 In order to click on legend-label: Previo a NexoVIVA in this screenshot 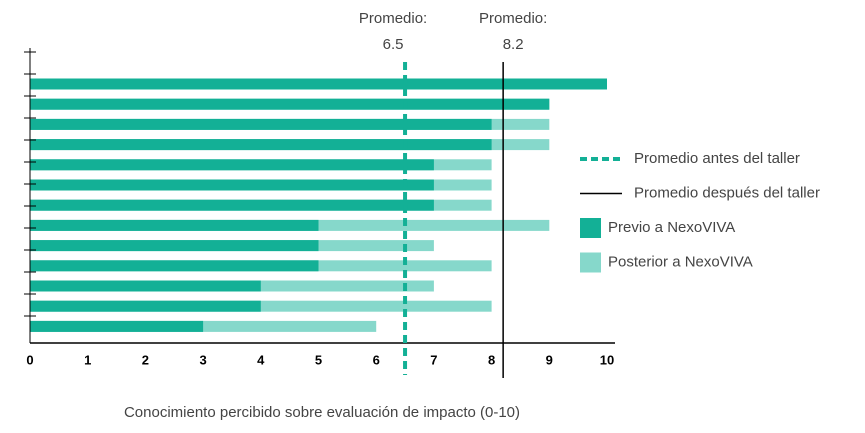, I will do `click(671, 227)`.